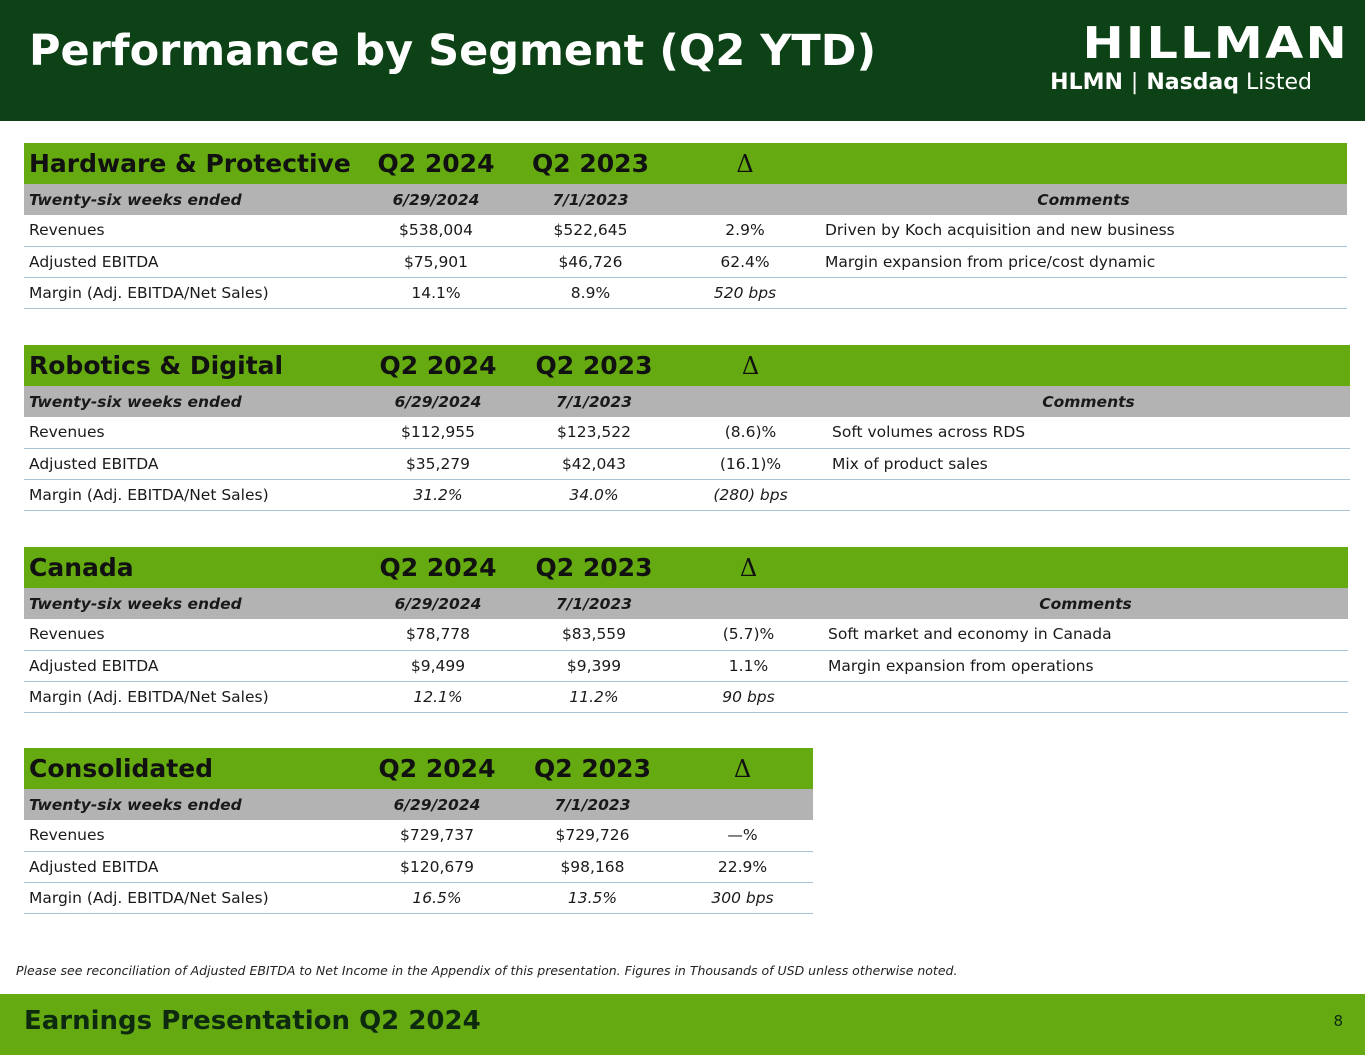 This screenshot has height=1055, width=1365. I want to click on value-current: $112,955, so click(438, 433).